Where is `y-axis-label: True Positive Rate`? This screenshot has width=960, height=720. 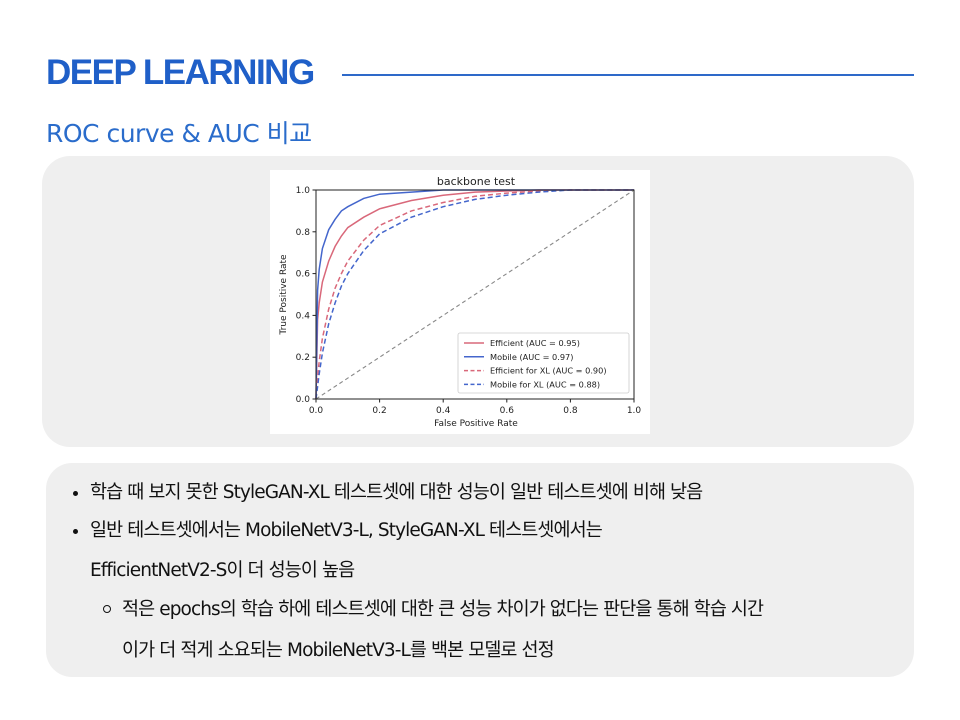 y-axis-label: True Positive Rate is located at coordinates (284, 295).